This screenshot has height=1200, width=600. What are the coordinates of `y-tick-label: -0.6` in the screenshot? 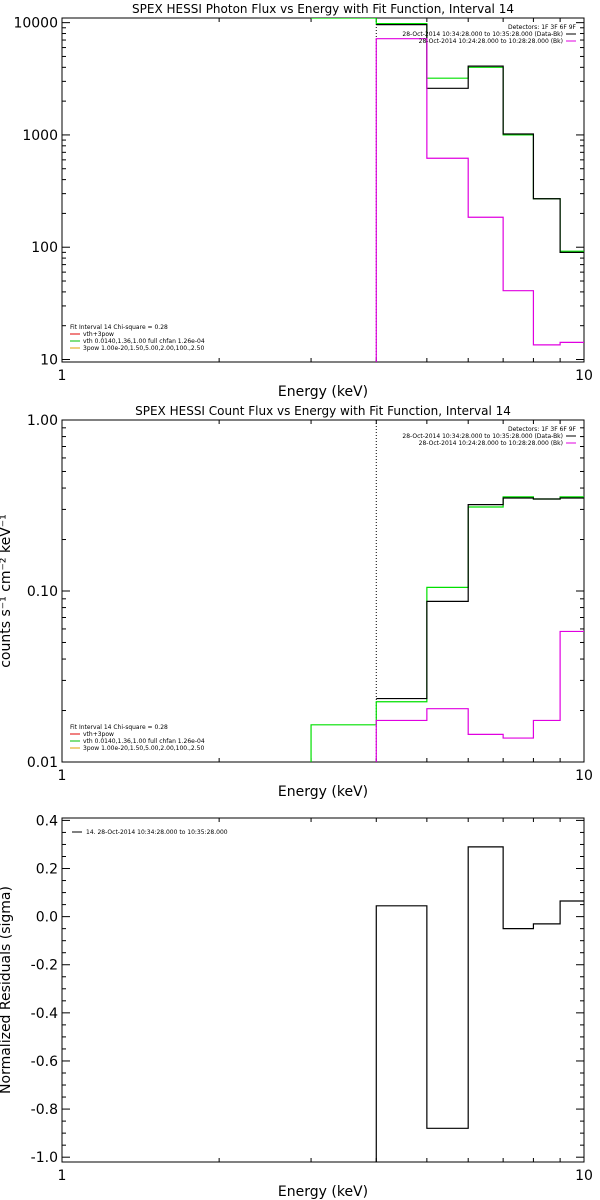 It's located at (44, 1062).